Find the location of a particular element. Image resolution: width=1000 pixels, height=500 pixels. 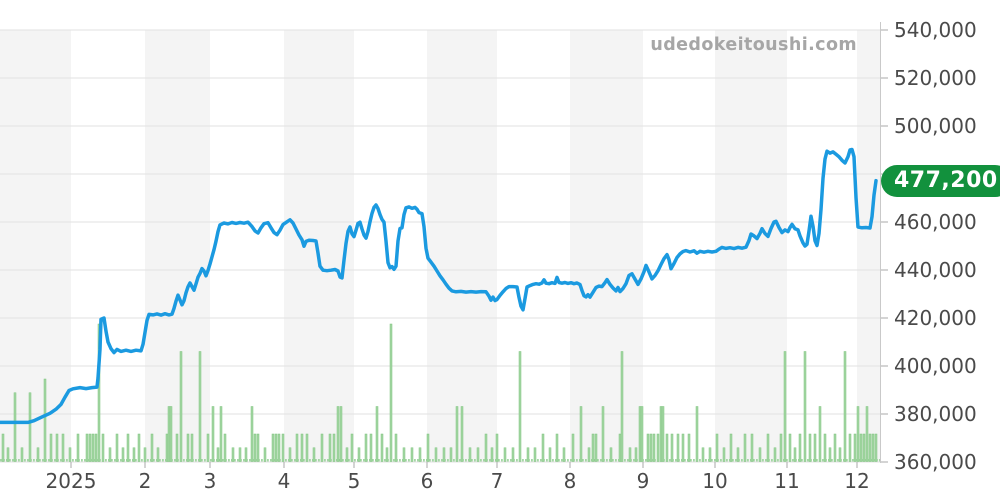

x-axis-label: 8 is located at coordinates (570, 481).